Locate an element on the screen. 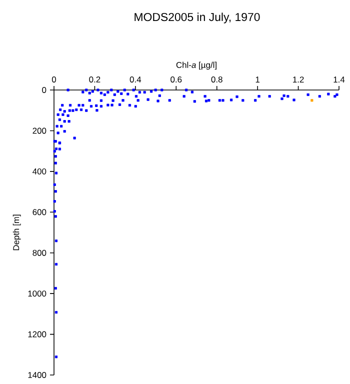 This screenshot has height=384, width=350. x-tick-label: 0.2 is located at coordinates (94, 79).